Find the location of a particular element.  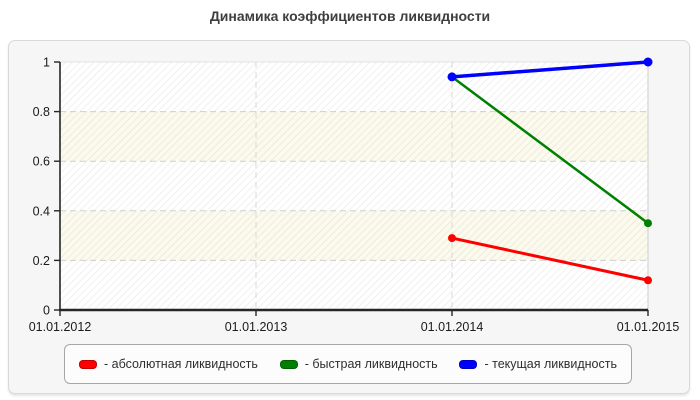

svg-text: 0.4 is located at coordinates (41, 211).